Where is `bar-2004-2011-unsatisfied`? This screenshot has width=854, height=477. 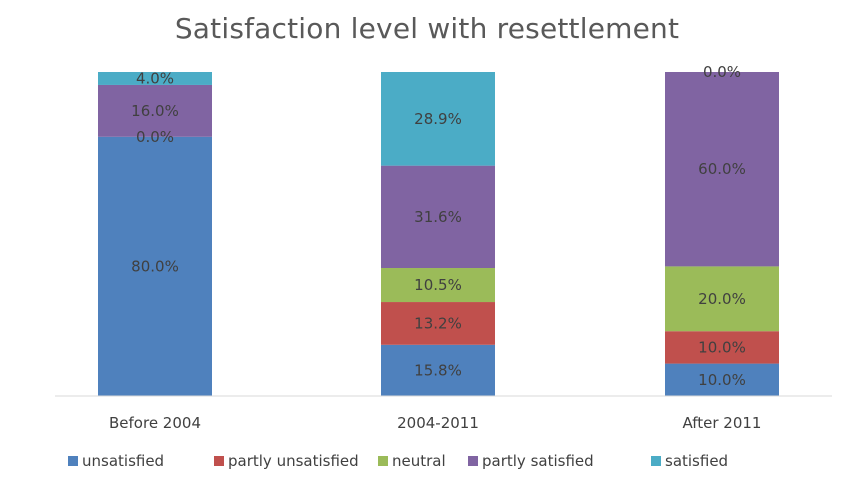
bar-2004-2011-unsatisfied is located at coordinates (438, 370).